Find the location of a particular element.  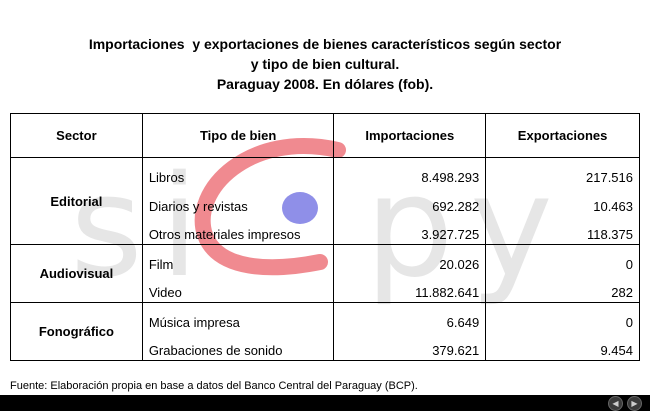

header-tipo: Tipo de bien is located at coordinates (238, 135).